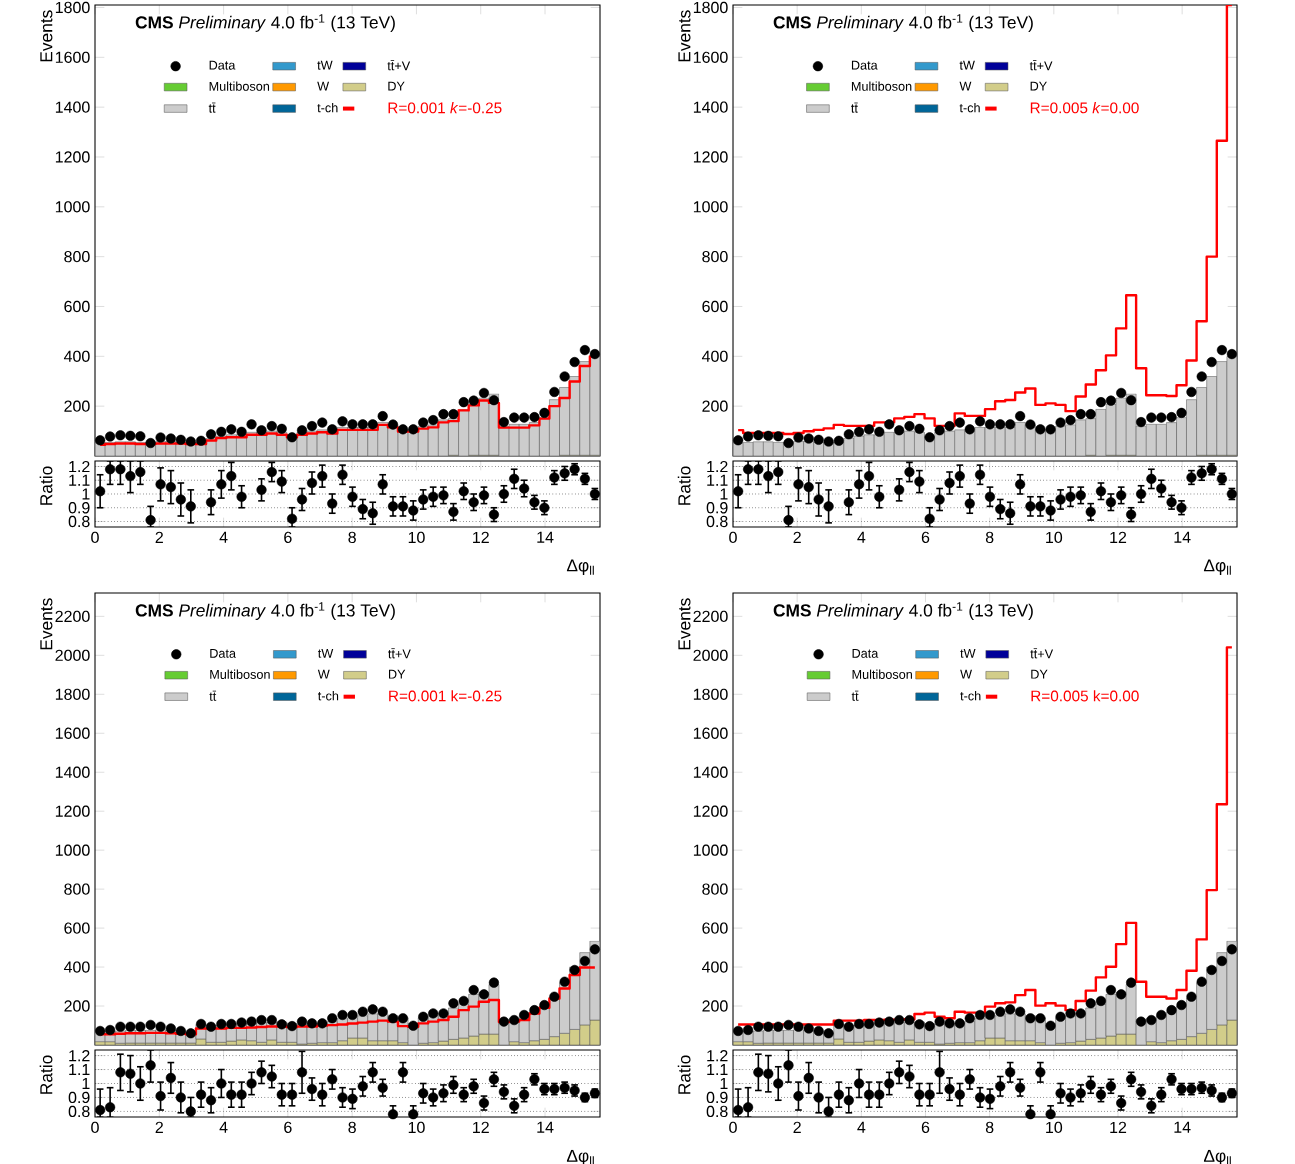 This screenshot has height=1164, width=1295. Describe the element at coordinates (1217, 567) in the screenshot. I see `x-axis-title: Δφ$_{ll}$` at that location.